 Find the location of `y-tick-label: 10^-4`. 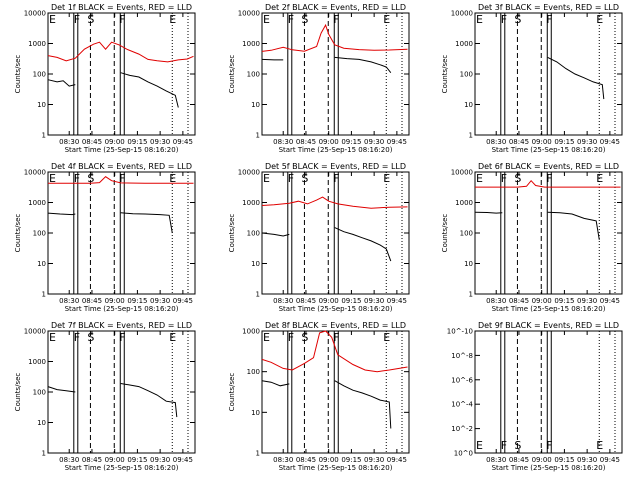

y-tick-label: 10^-4 is located at coordinates (462, 405).